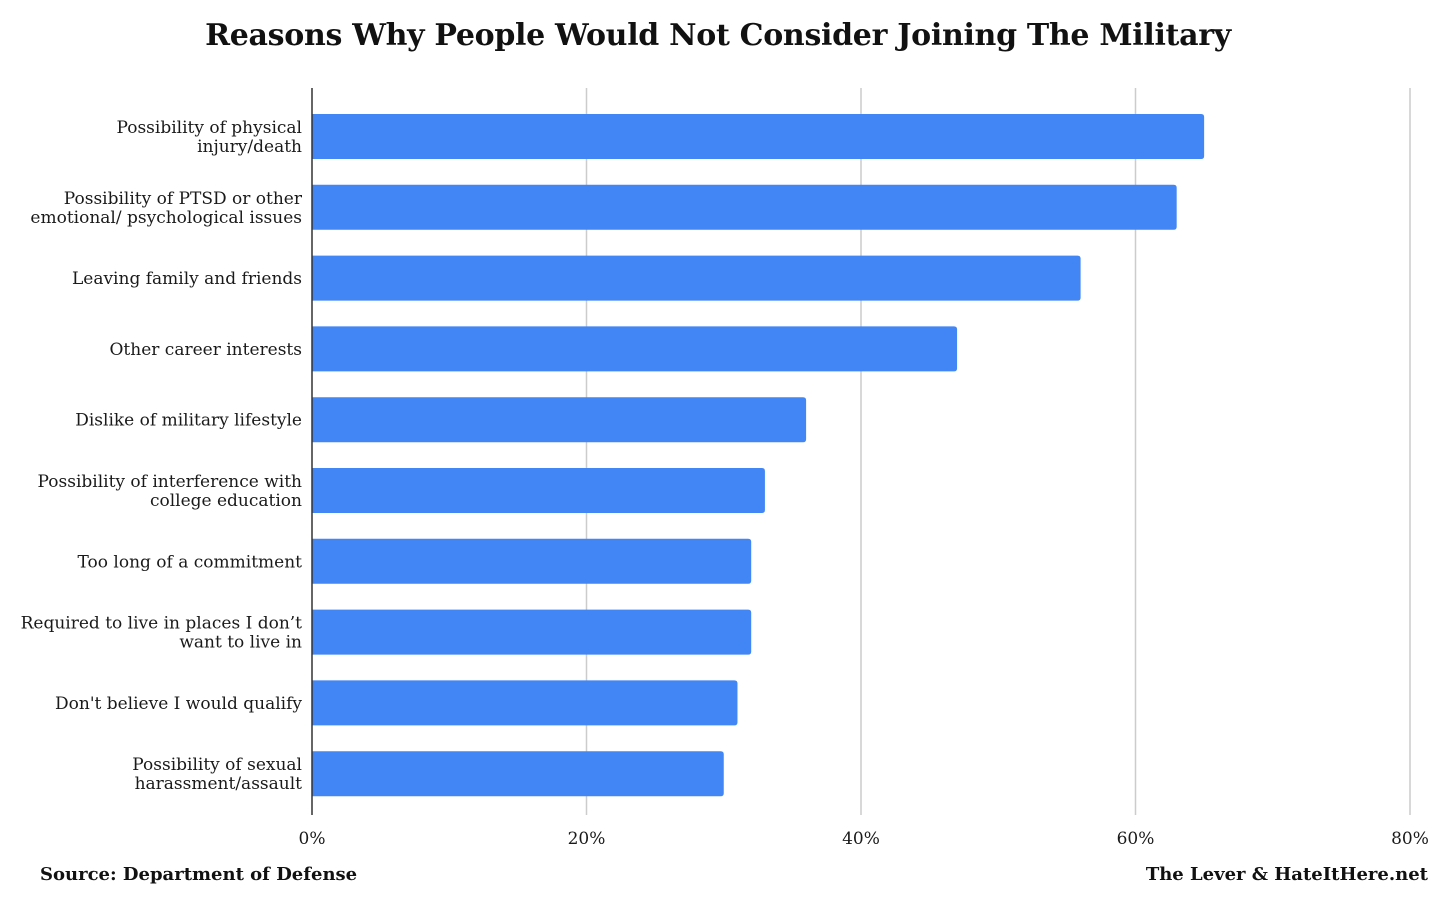 Image resolution: width=1456 pixels, height=898 pixels. I want to click on category-label: Possibility of PTSD or other, so click(183, 199).